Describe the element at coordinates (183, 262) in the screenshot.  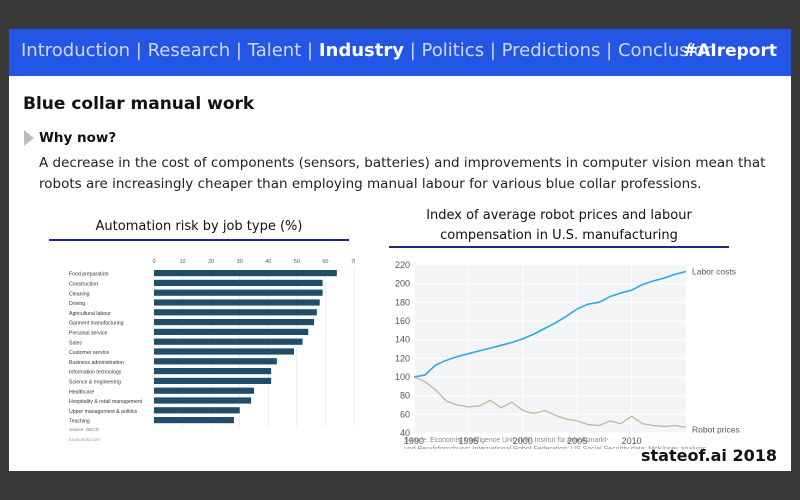
I see `x-tick-label: 10` at that location.